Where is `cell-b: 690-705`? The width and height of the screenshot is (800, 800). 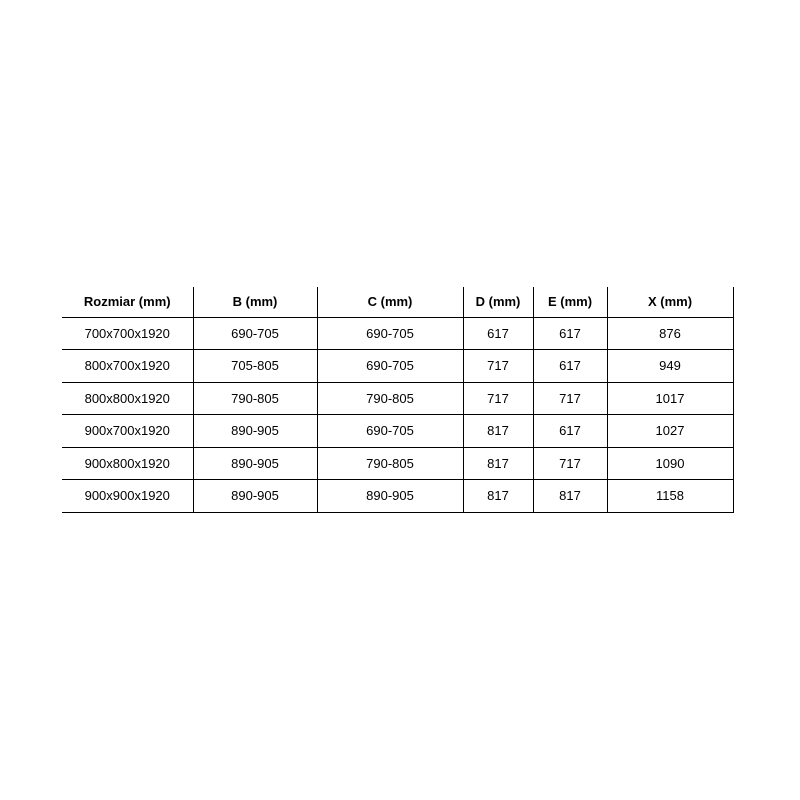
cell-b: 690-705 is located at coordinates (255, 333).